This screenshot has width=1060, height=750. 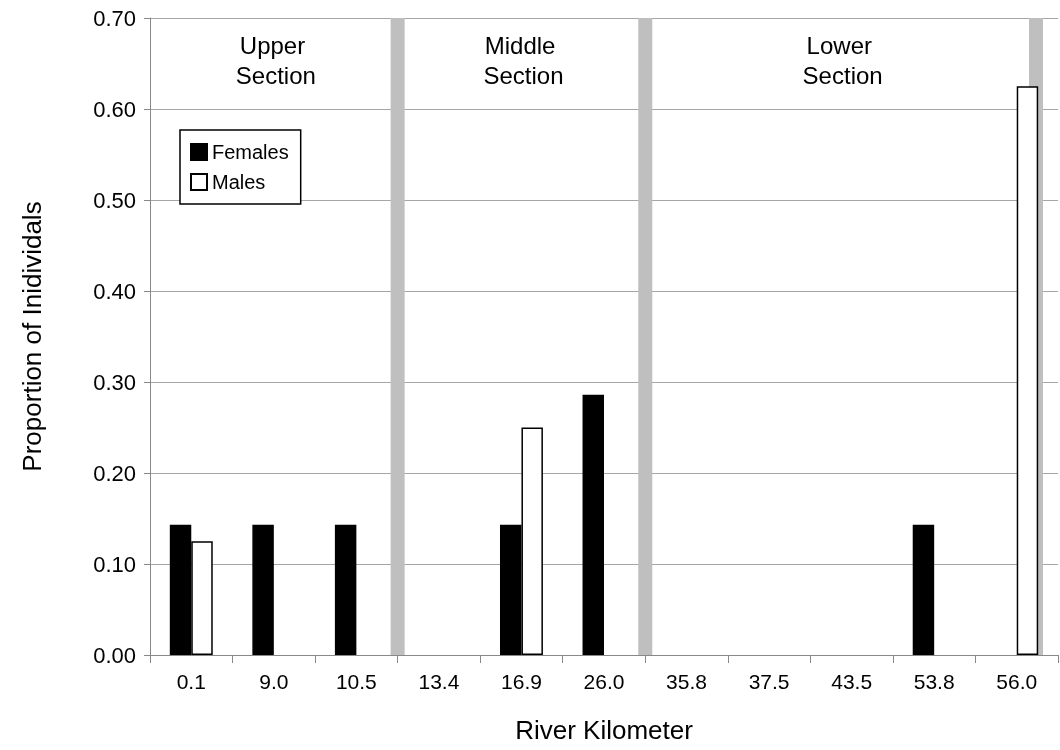 What do you see at coordinates (114, 382) in the screenshot?
I see `y-tick-label: 0.30` at bounding box center [114, 382].